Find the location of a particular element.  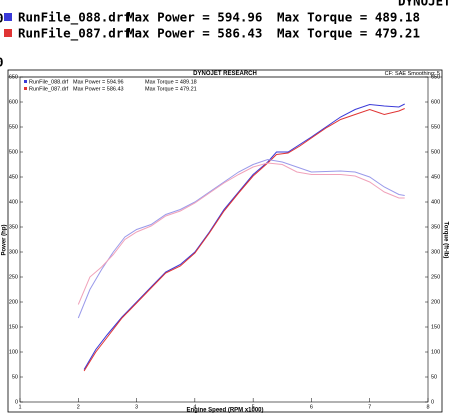

y-tick-label: 150 is located at coordinates (13, 327).